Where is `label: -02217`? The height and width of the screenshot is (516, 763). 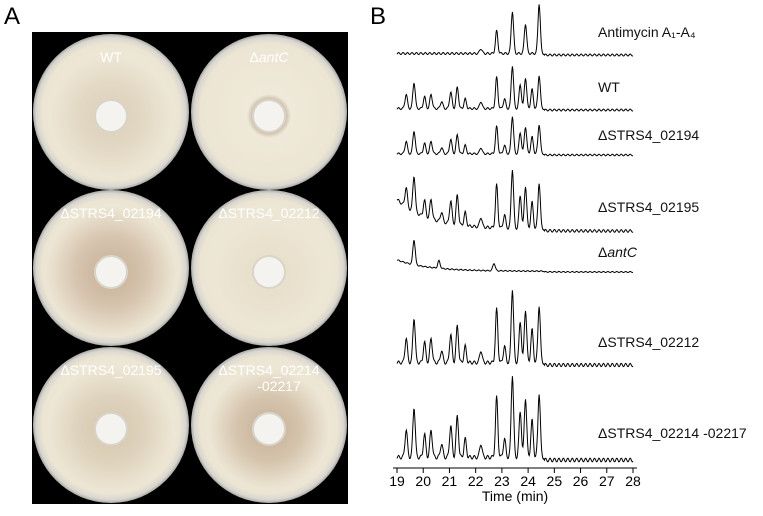
label: -02217 is located at coordinates (279, 386).